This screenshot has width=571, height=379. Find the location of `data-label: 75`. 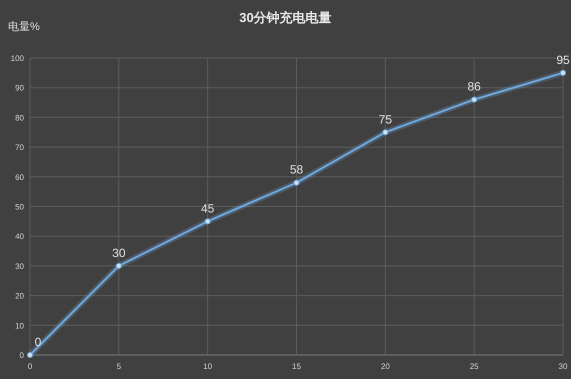

data-label: 75 is located at coordinates (385, 119).